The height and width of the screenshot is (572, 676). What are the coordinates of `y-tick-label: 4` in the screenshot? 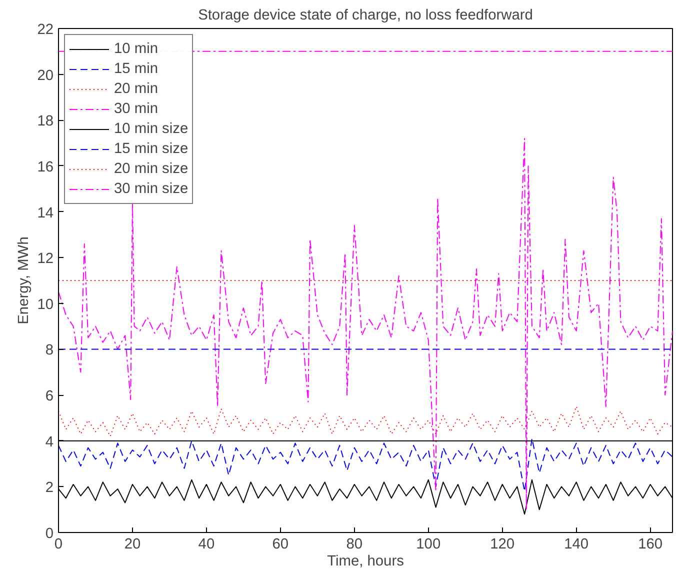 It's located at (49, 442).